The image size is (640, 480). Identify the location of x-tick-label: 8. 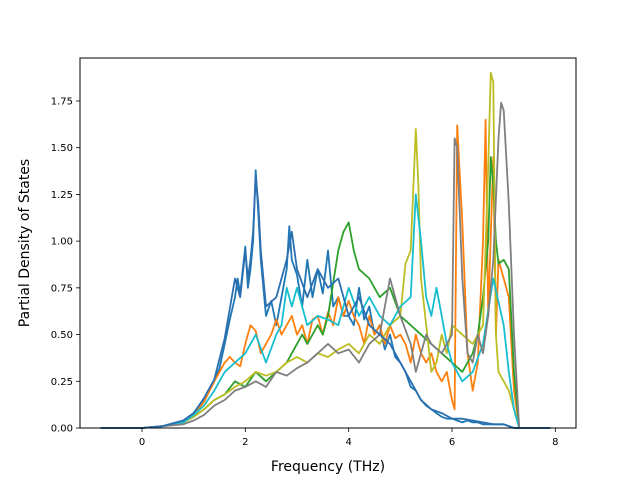
(555, 442).